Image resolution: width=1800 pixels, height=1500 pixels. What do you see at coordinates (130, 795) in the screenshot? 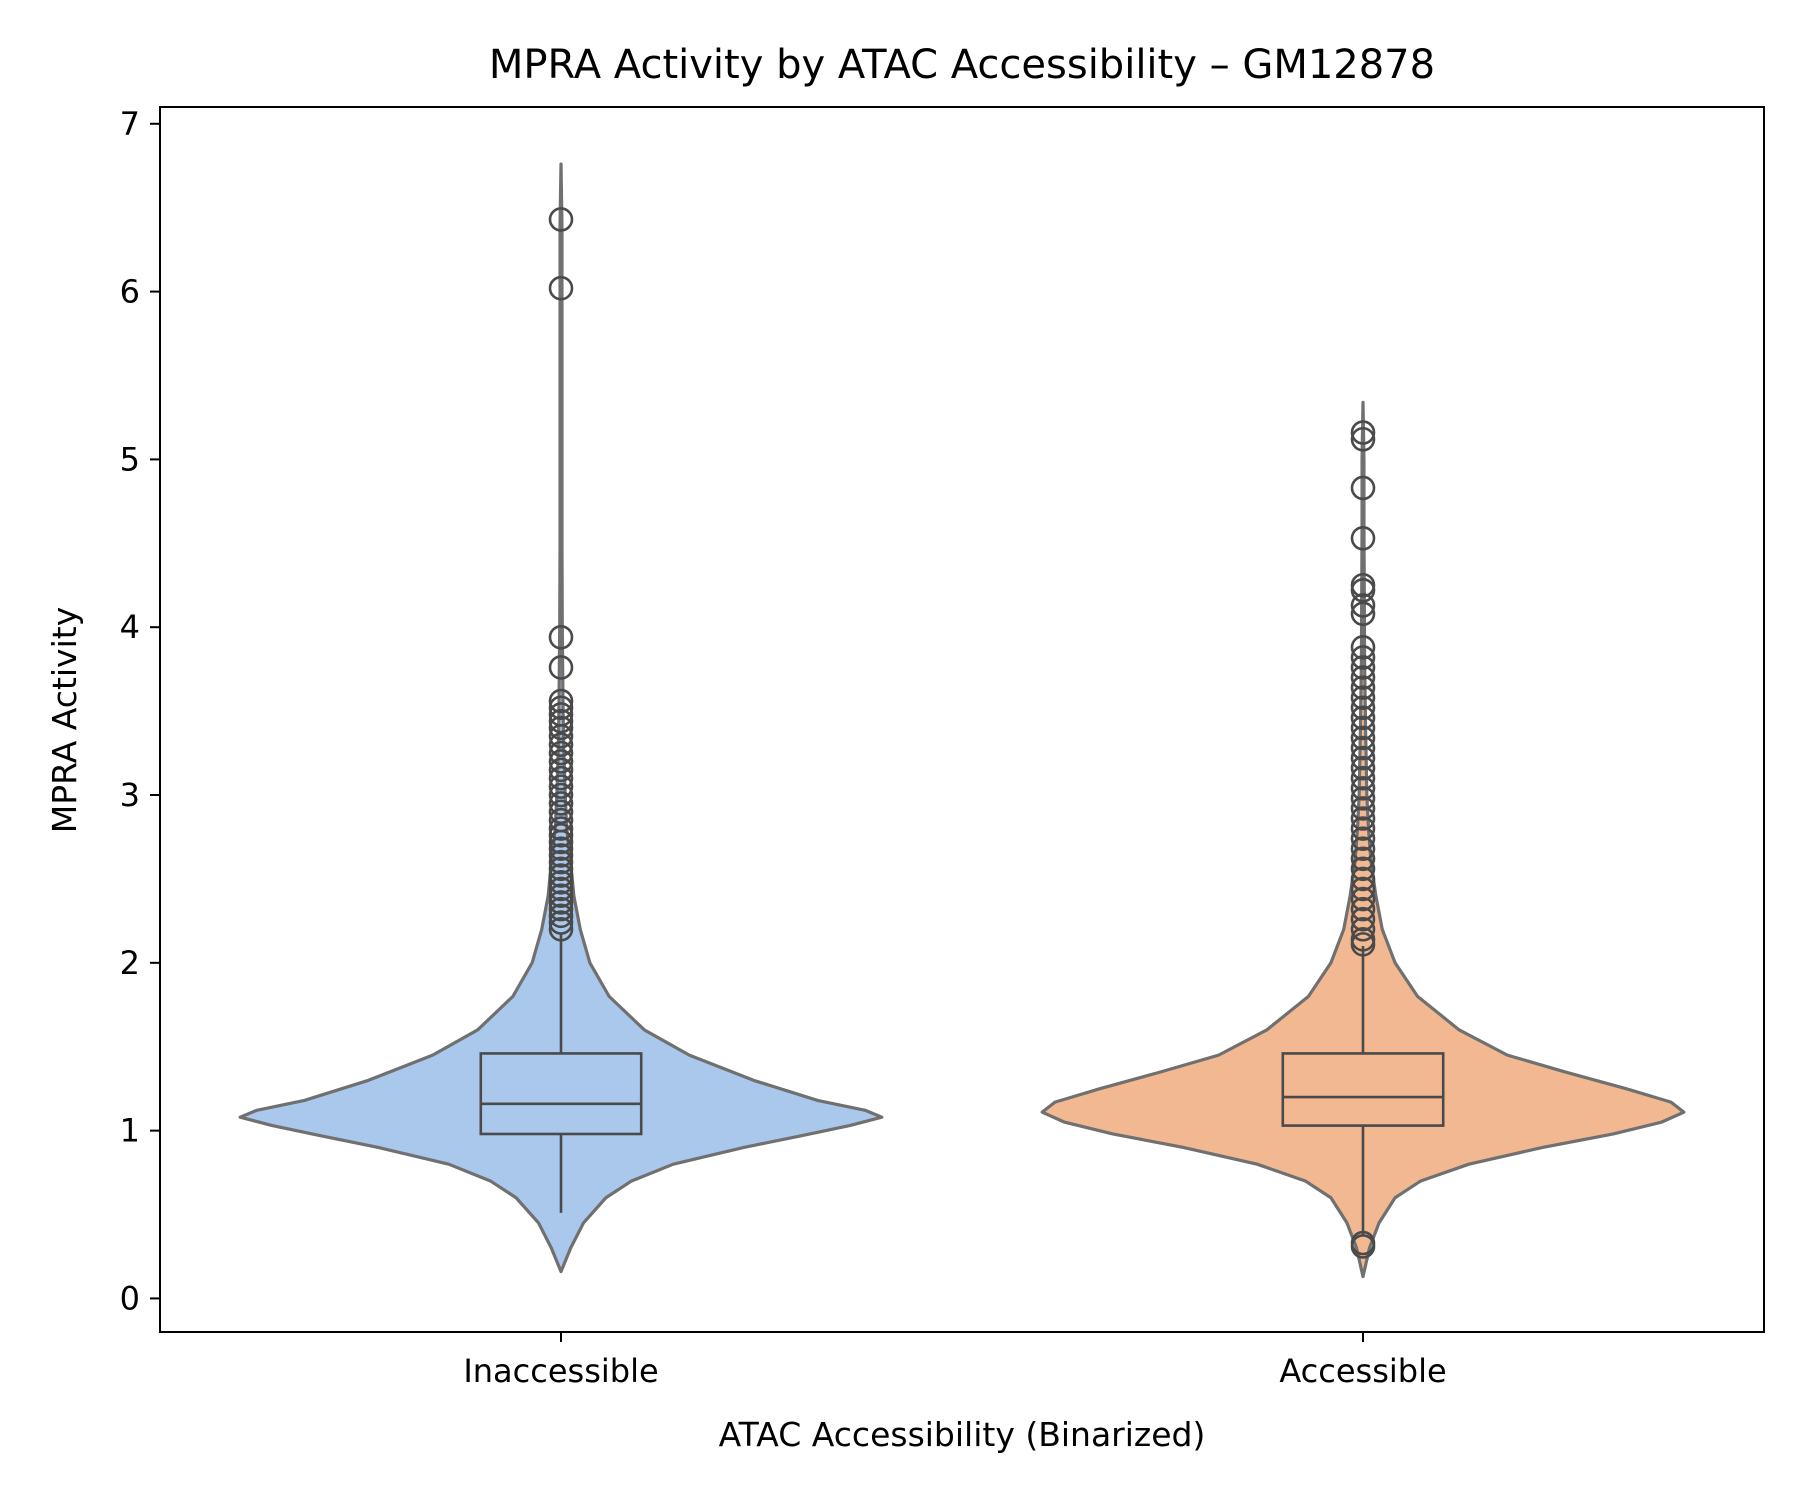
I see `y-tick-label: 3` at bounding box center [130, 795].